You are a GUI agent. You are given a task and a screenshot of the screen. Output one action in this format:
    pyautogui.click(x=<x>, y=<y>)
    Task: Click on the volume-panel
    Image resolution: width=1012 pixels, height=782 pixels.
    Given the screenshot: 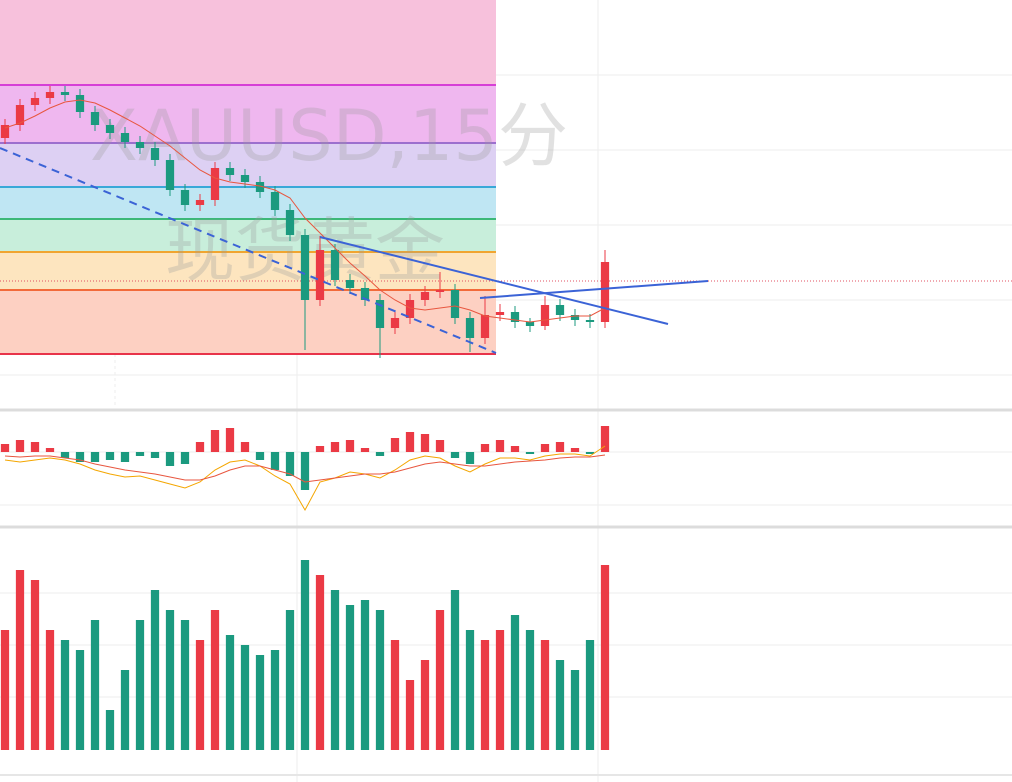 What is the action you would take?
    pyautogui.click(x=305, y=655)
    